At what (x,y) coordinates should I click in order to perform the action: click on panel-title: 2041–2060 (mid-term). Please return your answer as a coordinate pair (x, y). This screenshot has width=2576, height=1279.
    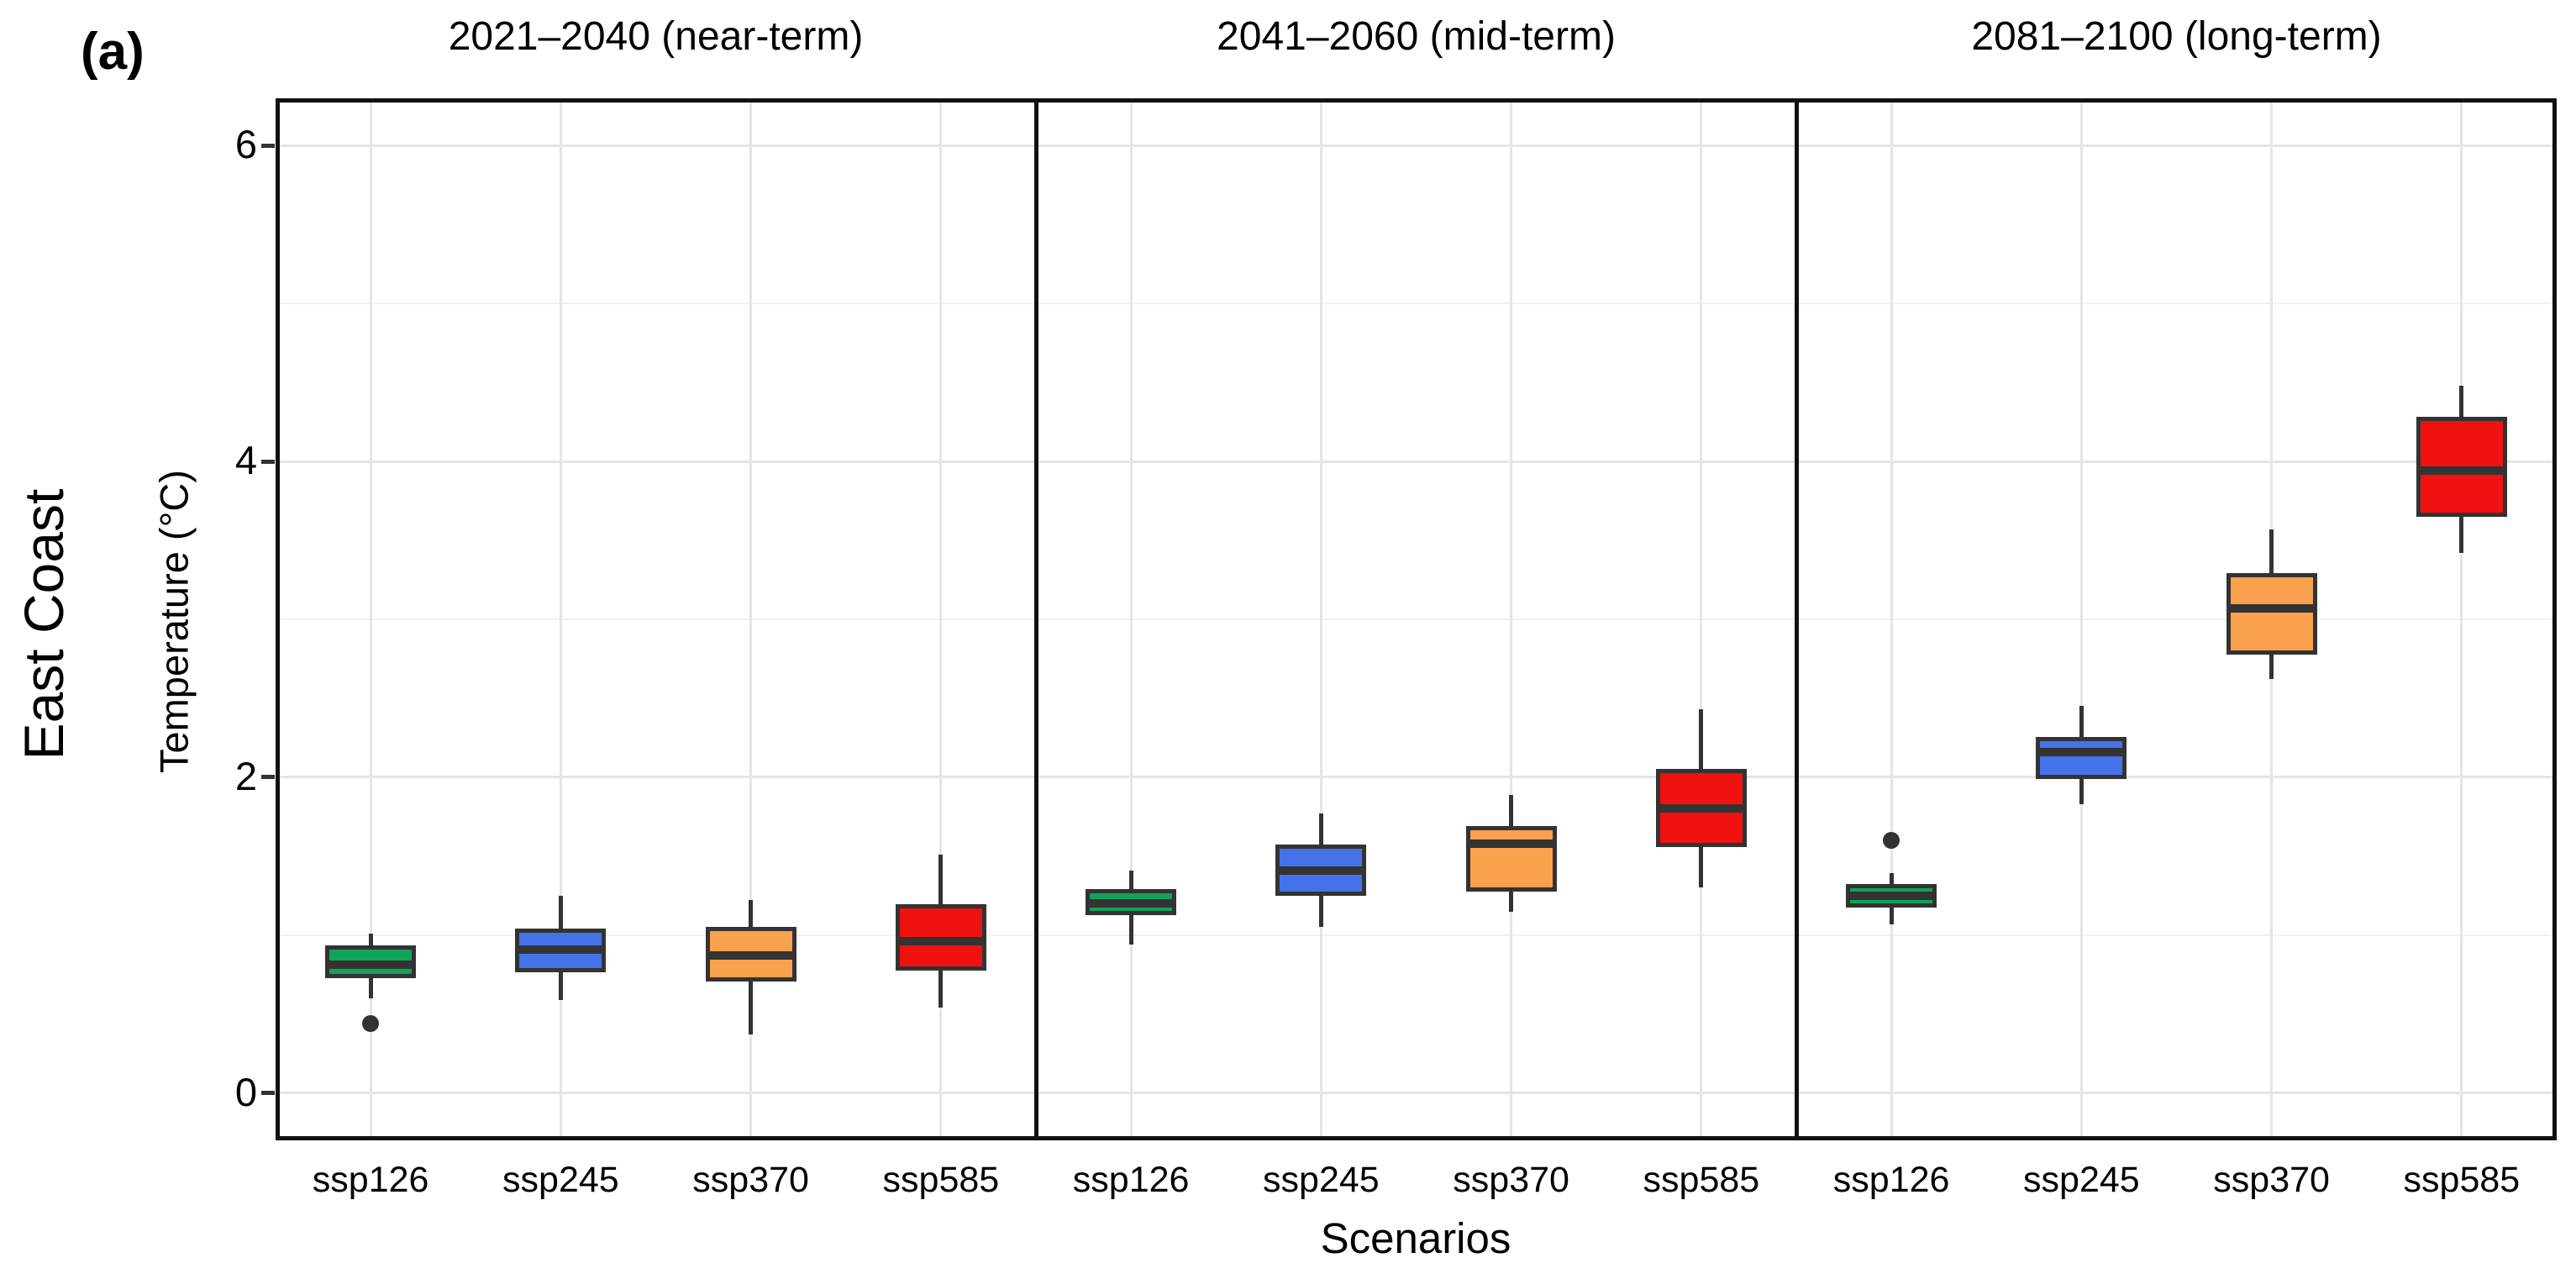
    Looking at the image, I should click on (1416, 36).